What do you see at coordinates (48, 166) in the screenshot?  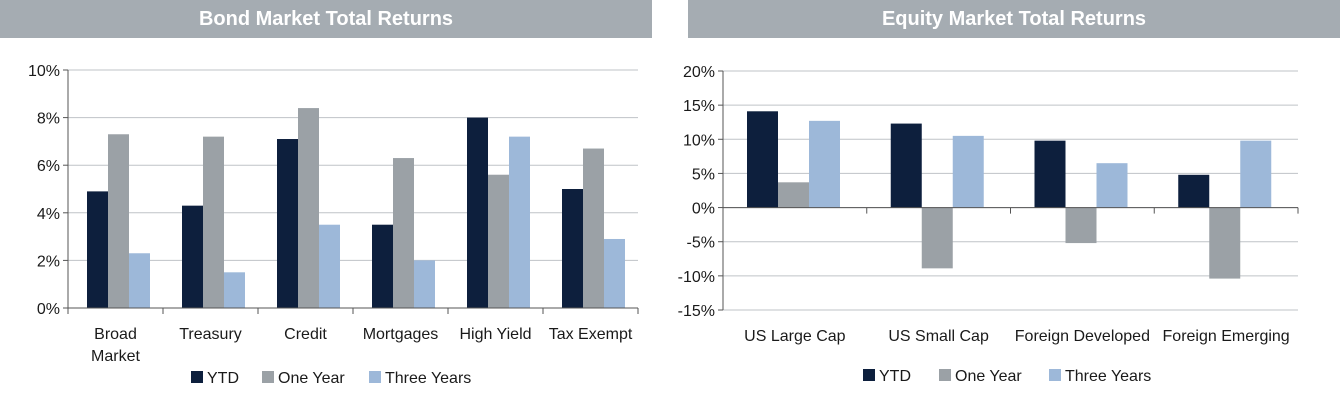 I see `y-tick-label: 6%` at bounding box center [48, 166].